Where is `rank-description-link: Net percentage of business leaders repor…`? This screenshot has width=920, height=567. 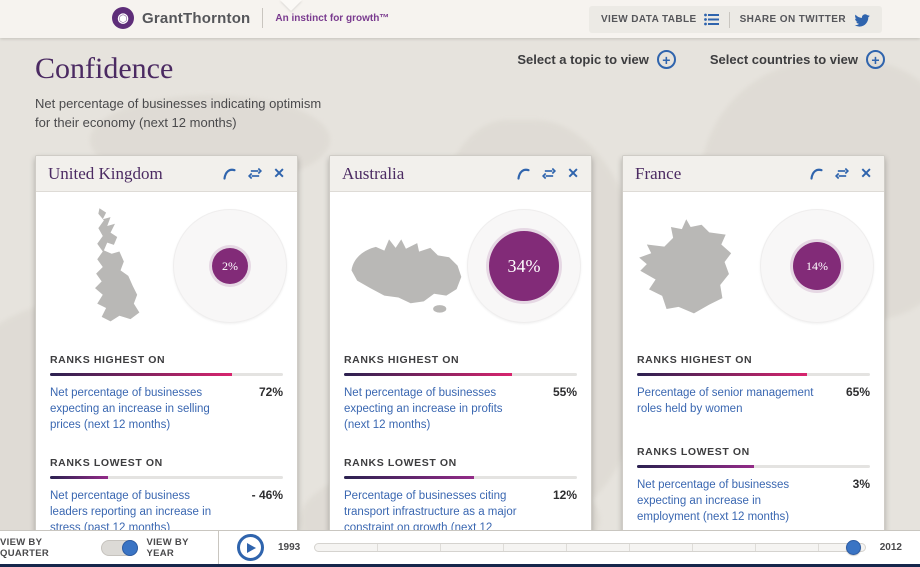
rank-description-link: Net percentage of business leaders repor… is located at coordinates (131, 512).